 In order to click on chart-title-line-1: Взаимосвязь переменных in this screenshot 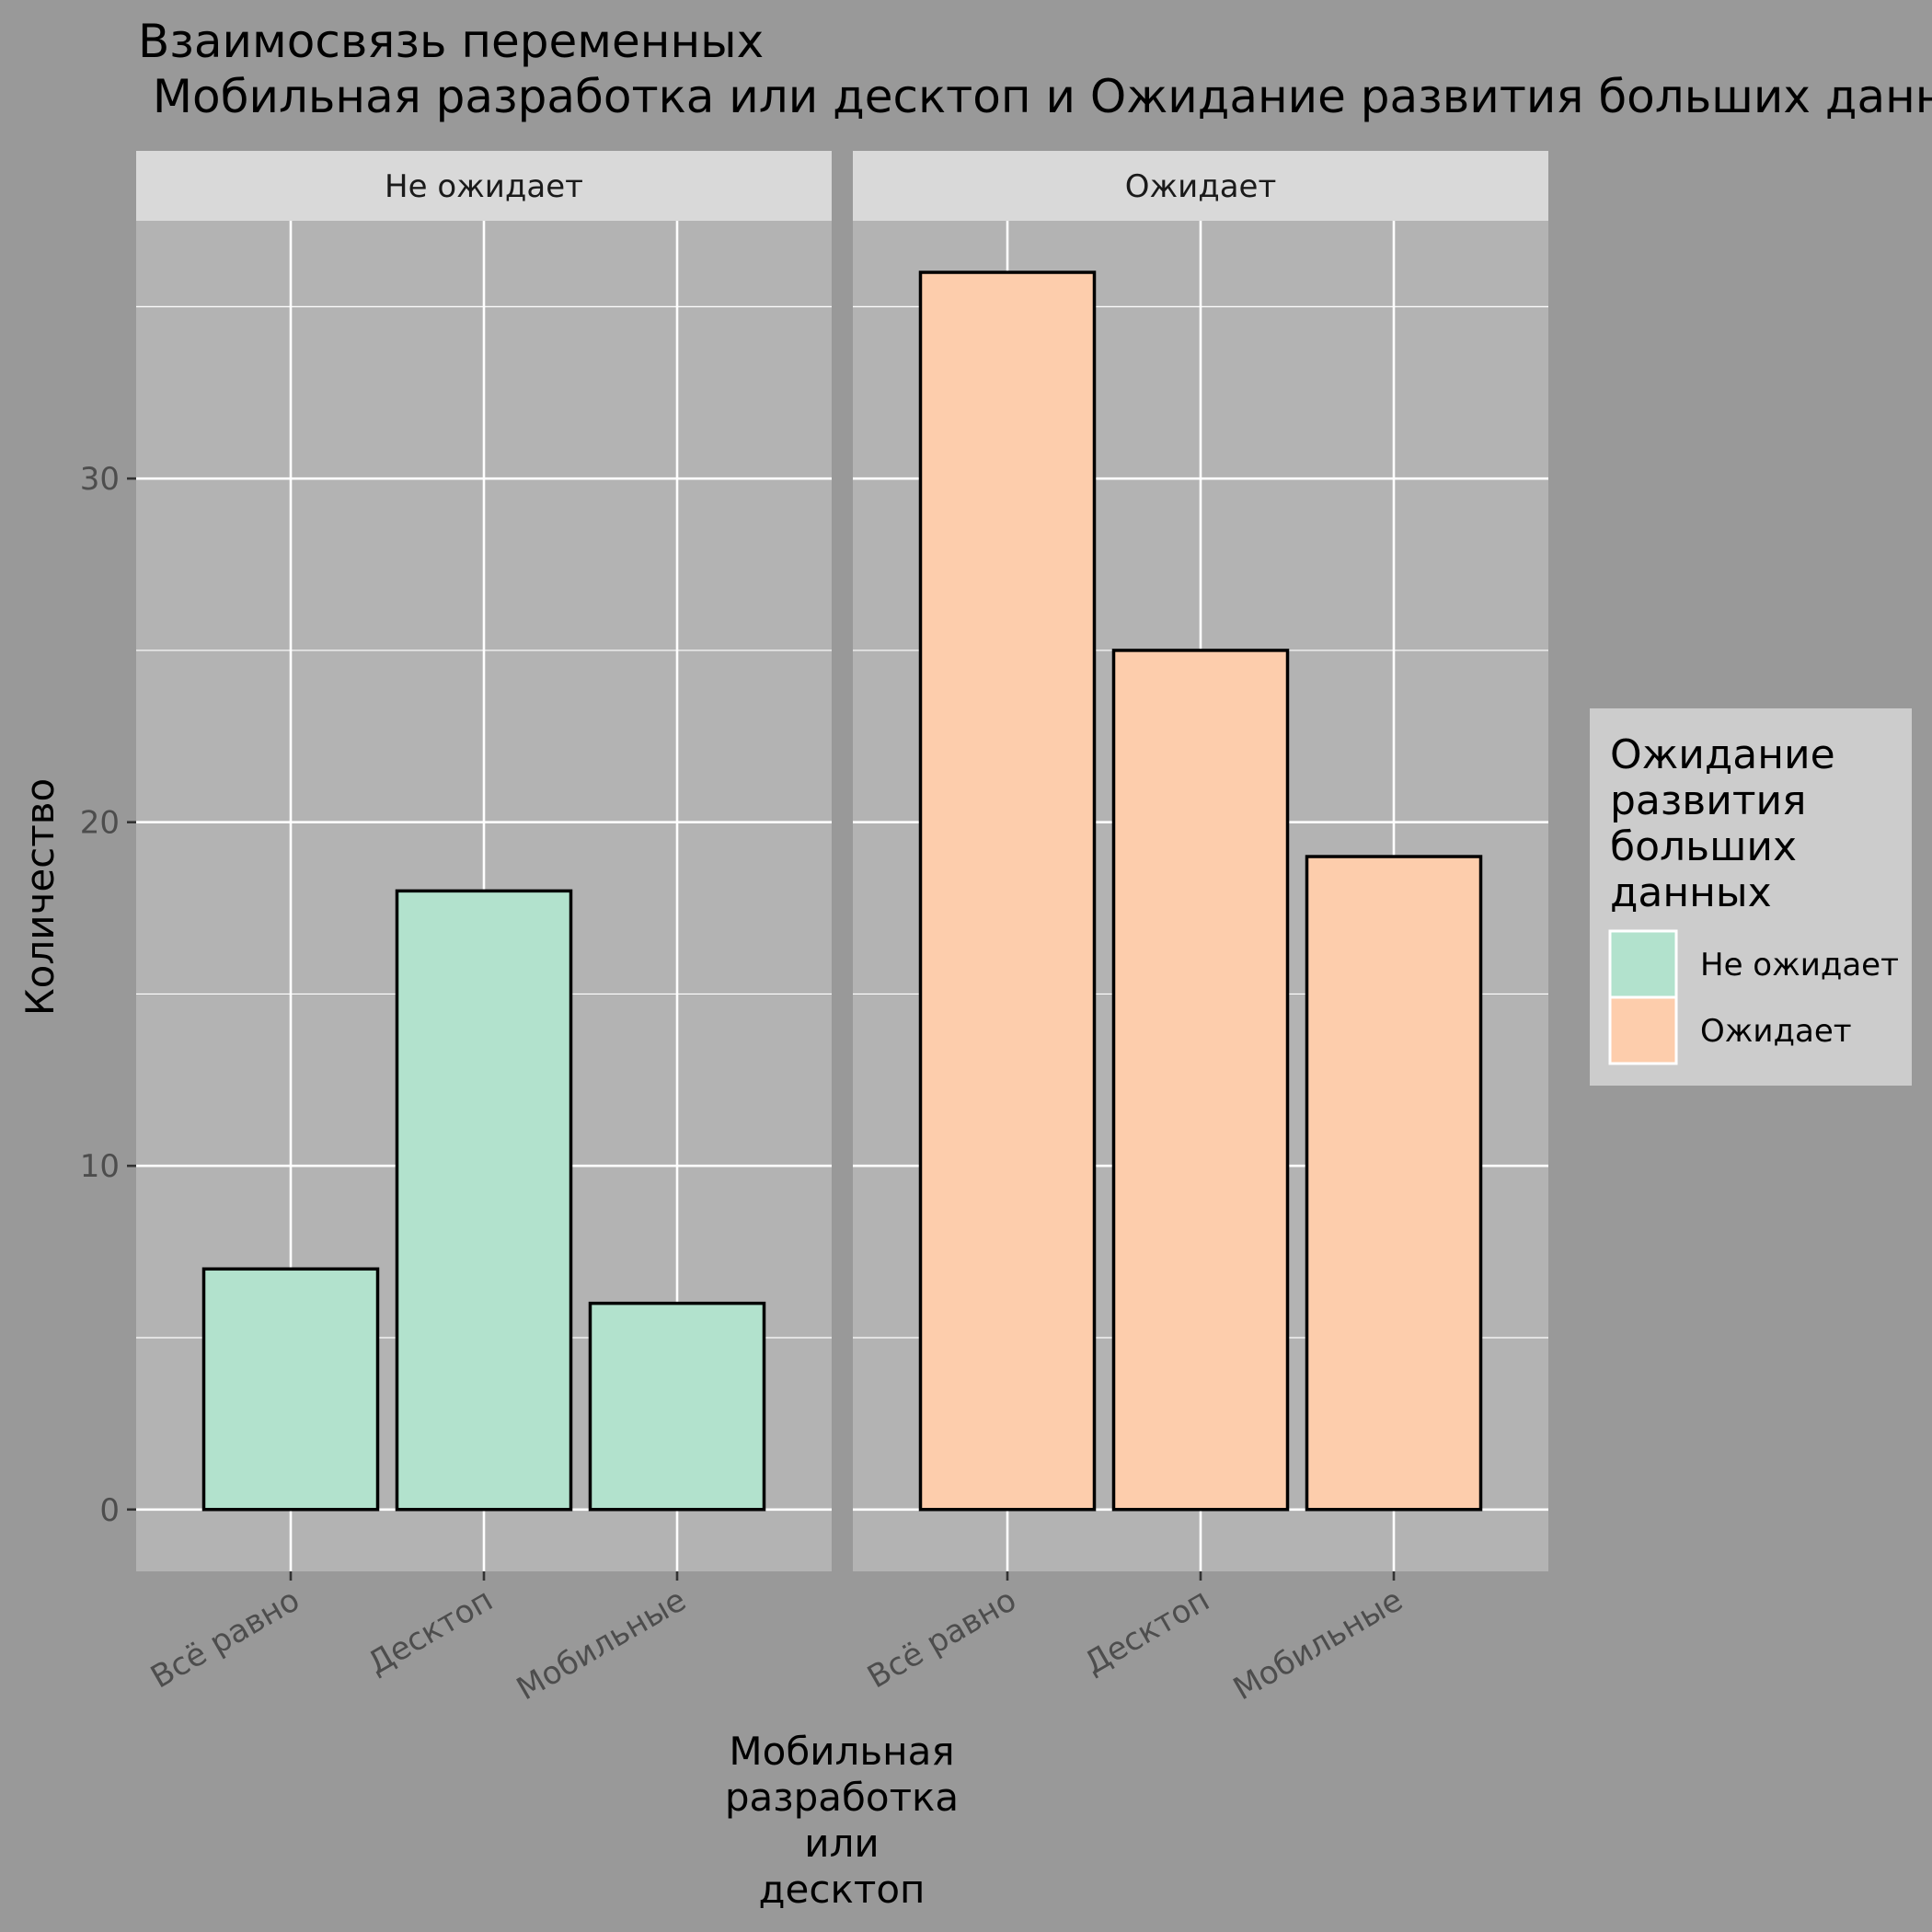, I will do `click(451, 41)`.